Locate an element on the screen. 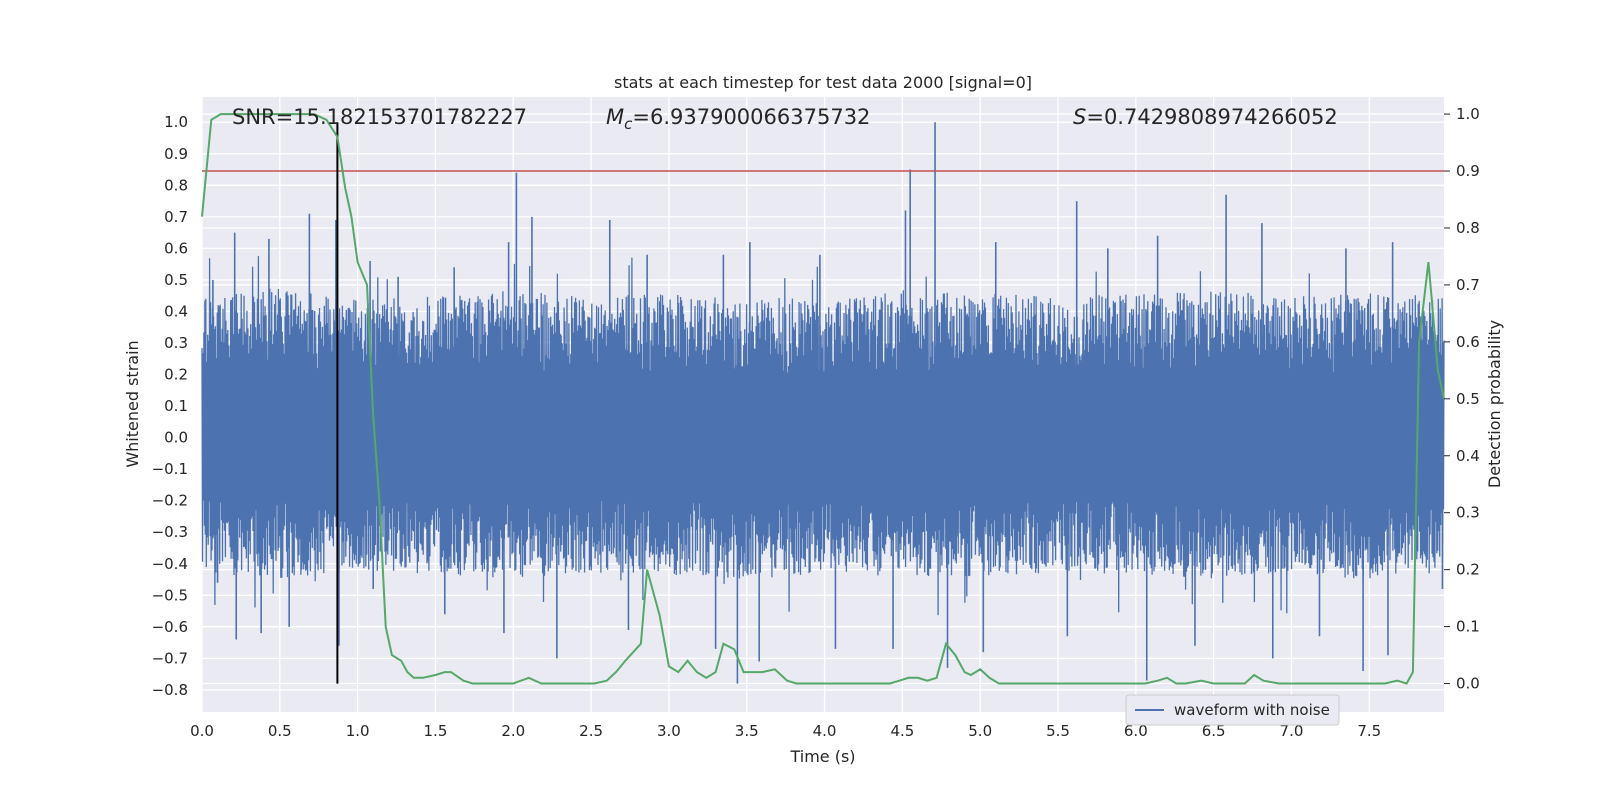 This screenshot has height=800, width=1600. snr-annotation: SNR=15.182153701782227 is located at coordinates (379, 117).